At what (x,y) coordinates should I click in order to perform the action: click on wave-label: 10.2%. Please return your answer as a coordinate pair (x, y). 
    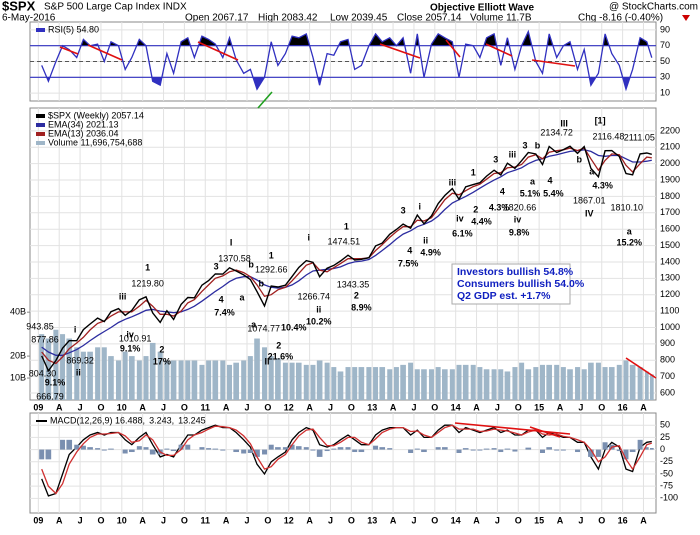
    Looking at the image, I should click on (319, 321).